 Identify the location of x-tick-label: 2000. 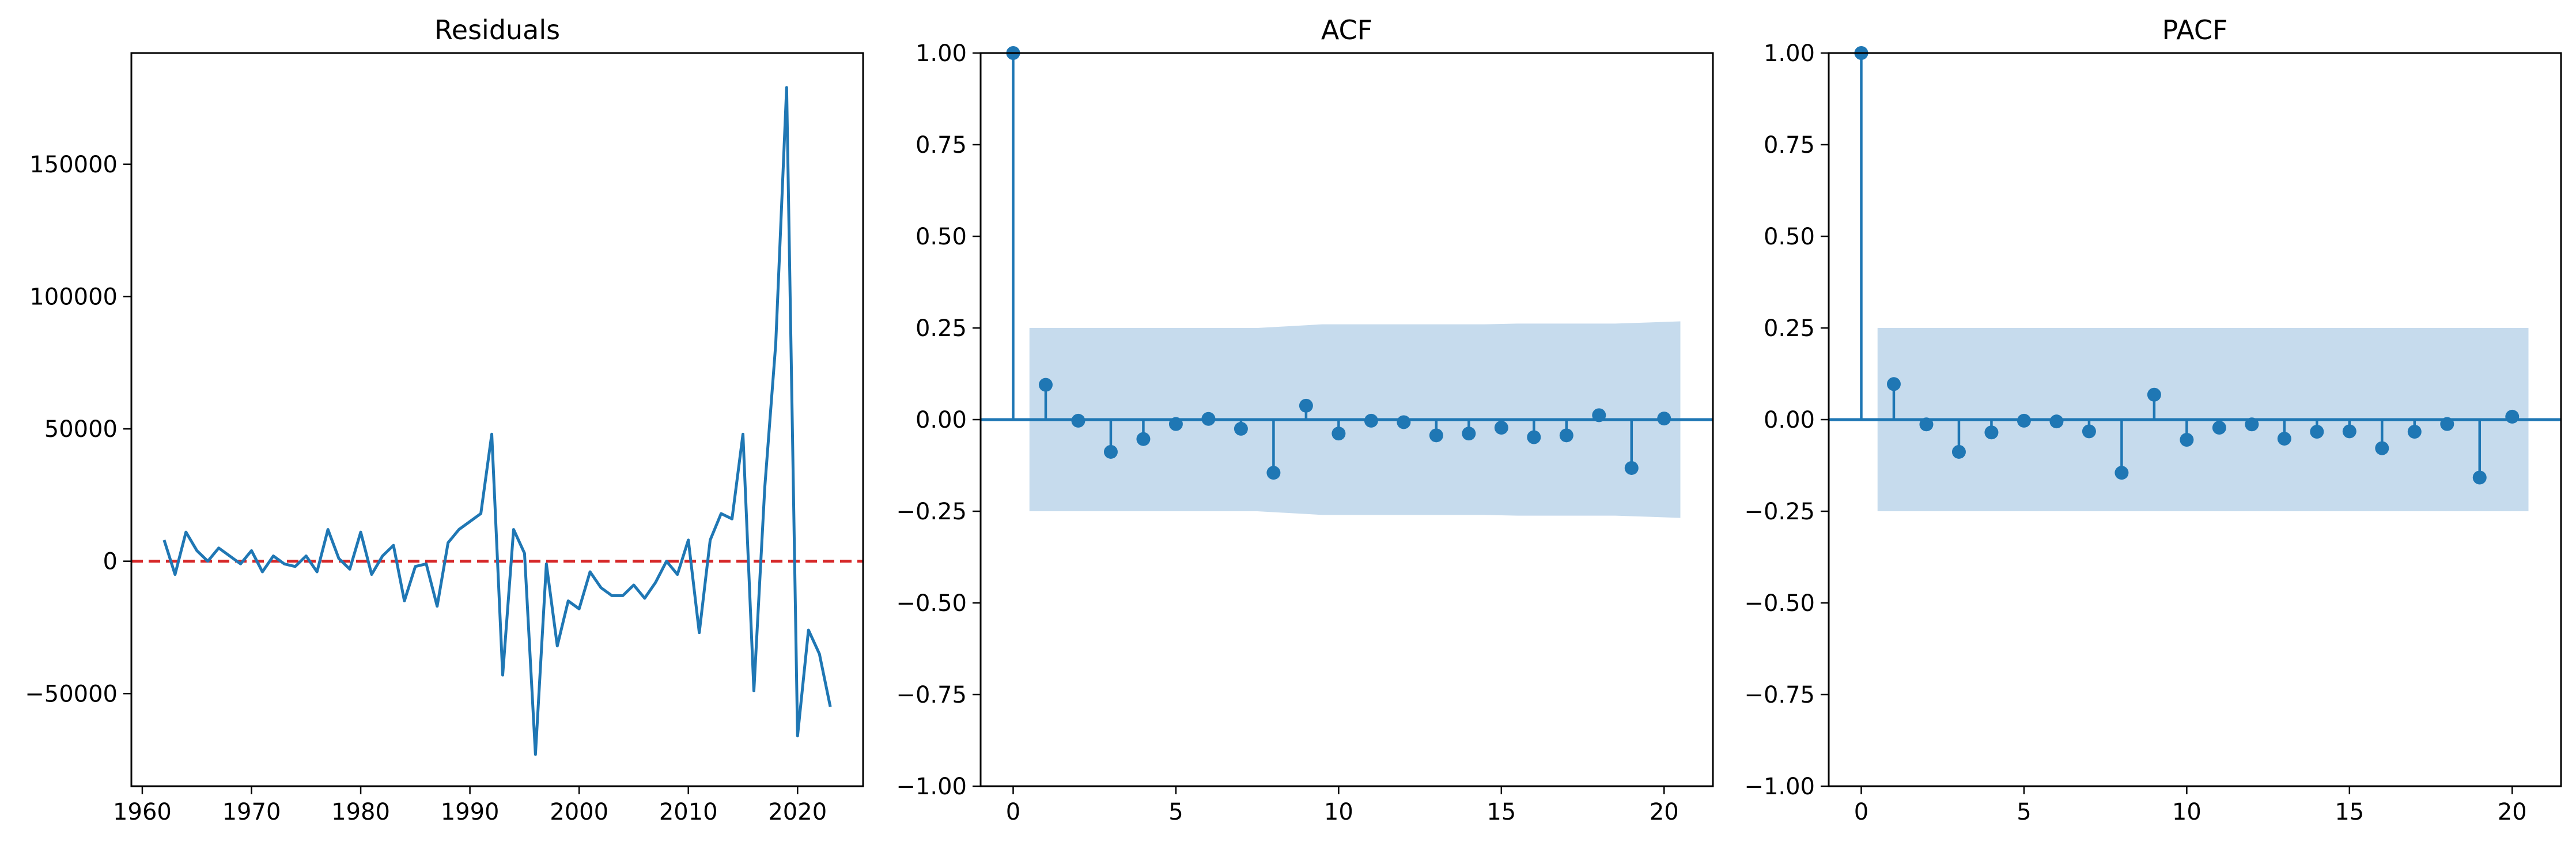
(579, 812).